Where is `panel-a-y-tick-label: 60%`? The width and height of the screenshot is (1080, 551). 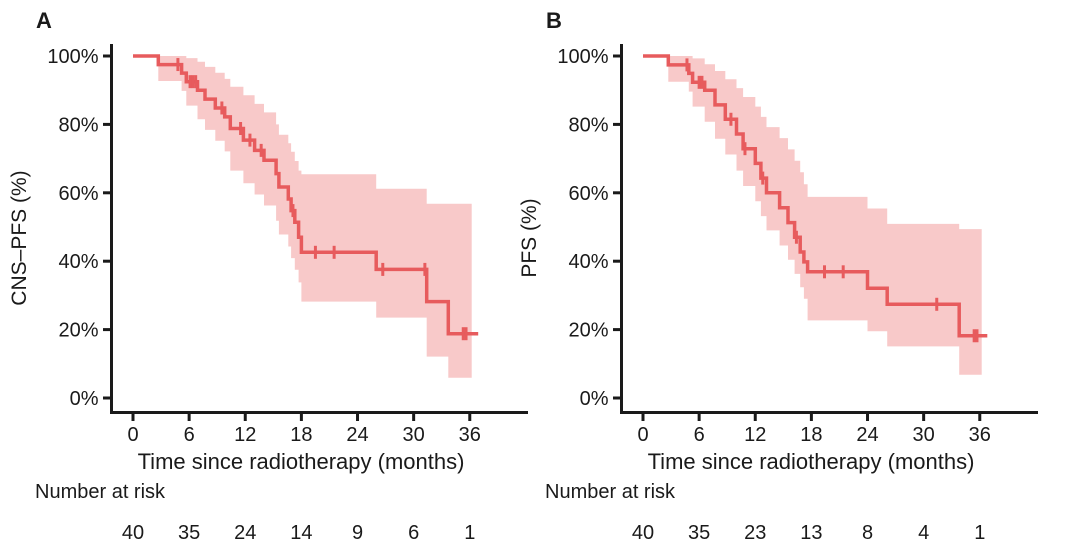
panel-a-y-tick-label: 60% is located at coordinates (78, 194).